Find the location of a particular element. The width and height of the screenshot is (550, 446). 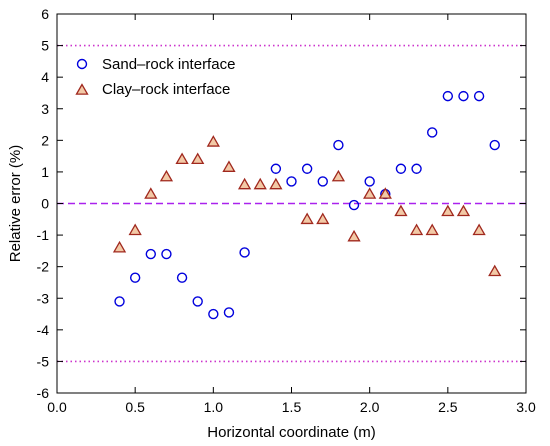

legend-item: Sand–rock interface is located at coordinates (155, 64).